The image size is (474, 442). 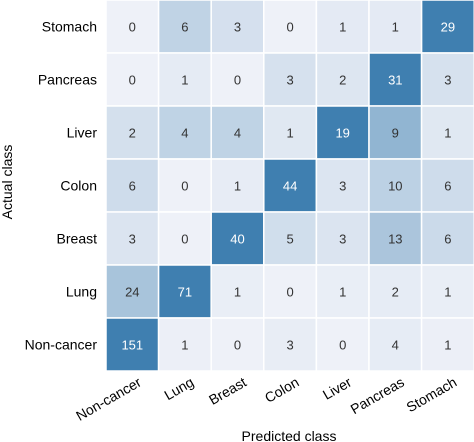 I want to click on cell-value-label: 9, so click(x=395, y=133).